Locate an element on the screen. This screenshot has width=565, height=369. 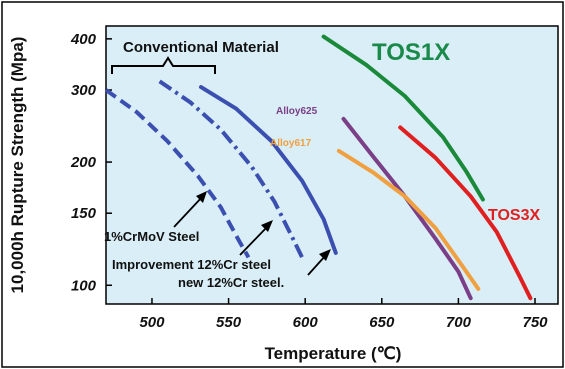
series-line-tos1x is located at coordinates (403, 118).